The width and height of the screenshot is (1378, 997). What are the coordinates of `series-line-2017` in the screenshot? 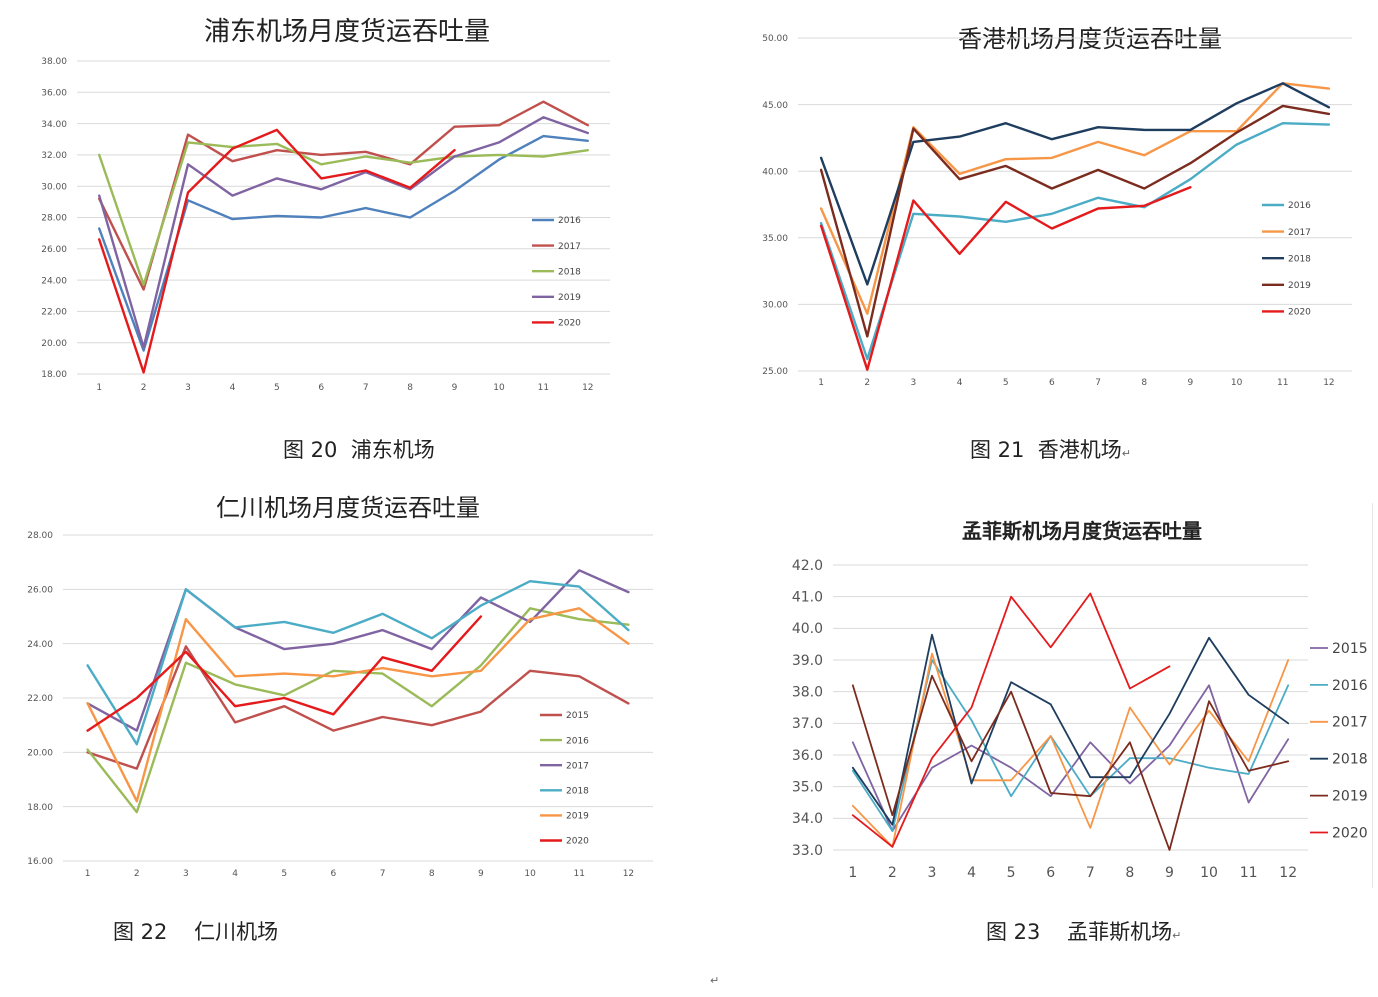 It's located at (358, 650).